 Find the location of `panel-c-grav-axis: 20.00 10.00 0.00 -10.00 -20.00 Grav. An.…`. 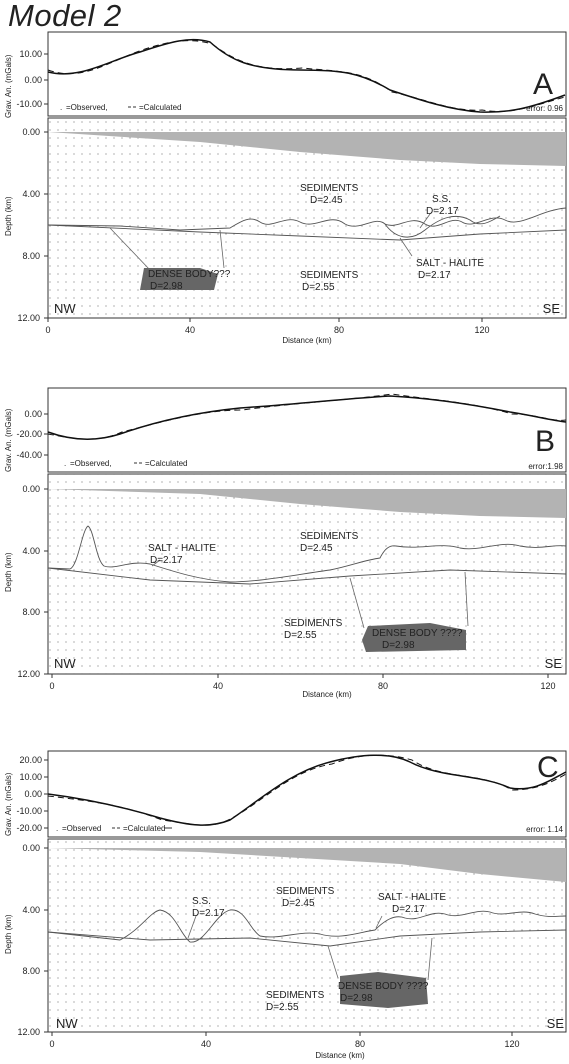

panel-c-grav-axis: 20.00 10.00 0.00 -10.00 -20.00 Grav. An.… is located at coordinates (26, 795).